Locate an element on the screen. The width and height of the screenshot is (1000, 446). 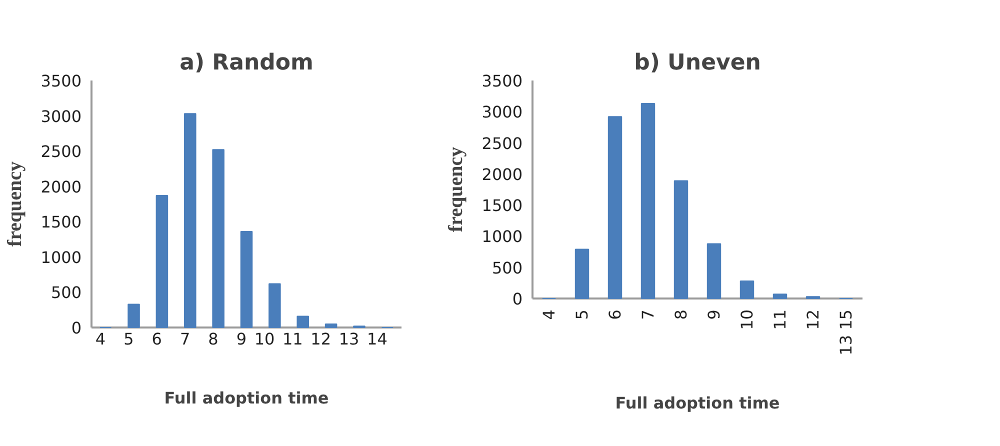
chart-title: b) Uneven is located at coordinates (697, 63).